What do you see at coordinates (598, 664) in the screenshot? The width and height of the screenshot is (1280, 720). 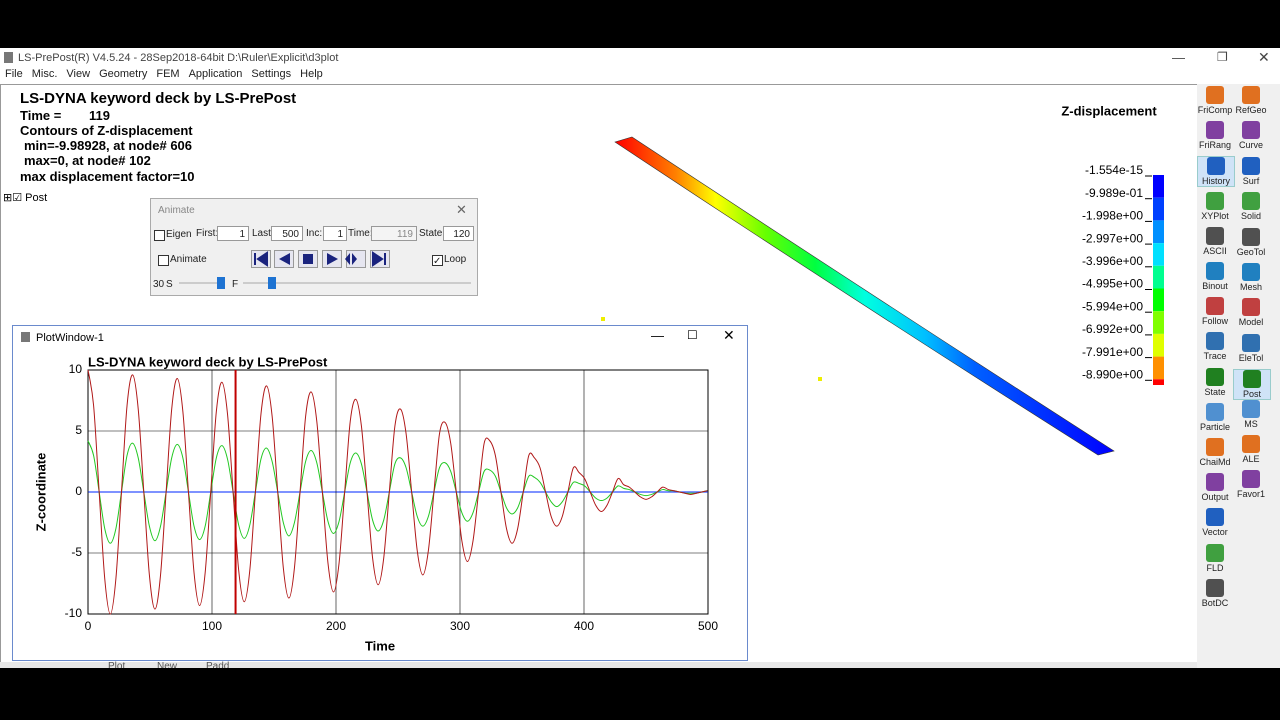 I see `bottom-bar: Plot New Padd` at bounding box center [598, 664].